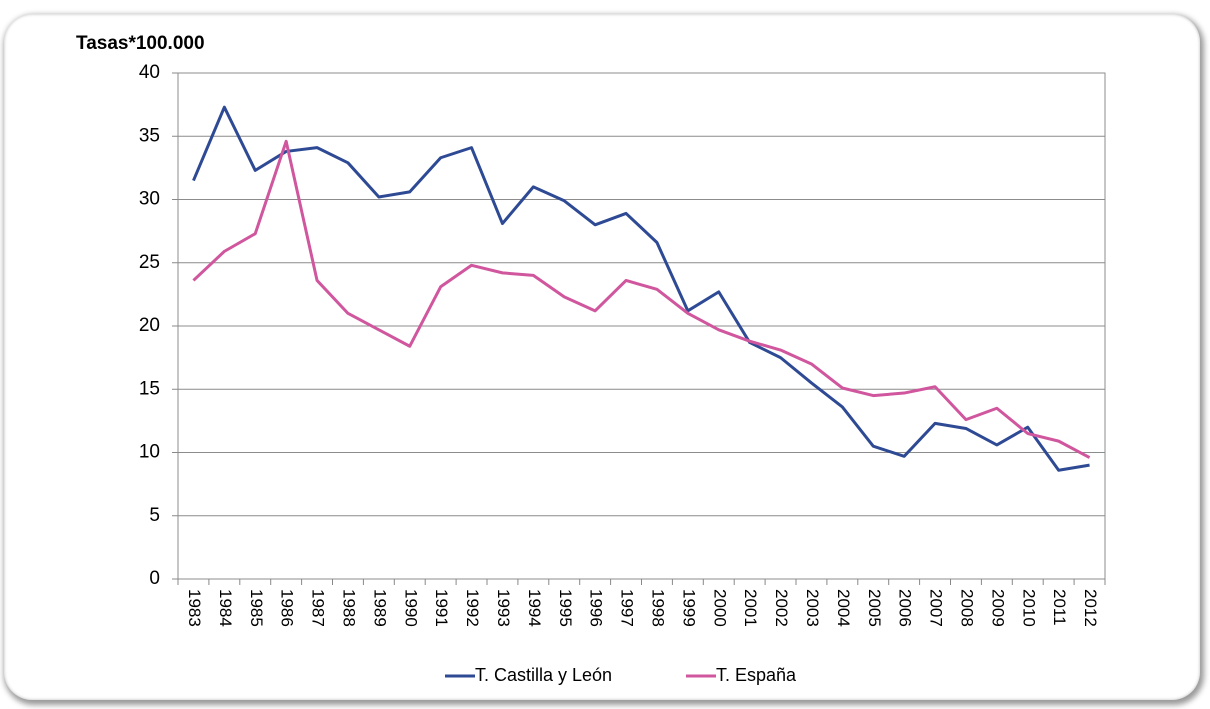 This screenshot has width=1210, height=709. Describe the element at coordinates (874, 608) in the screenshot. I see `x-tick-label: 2005` at that location.